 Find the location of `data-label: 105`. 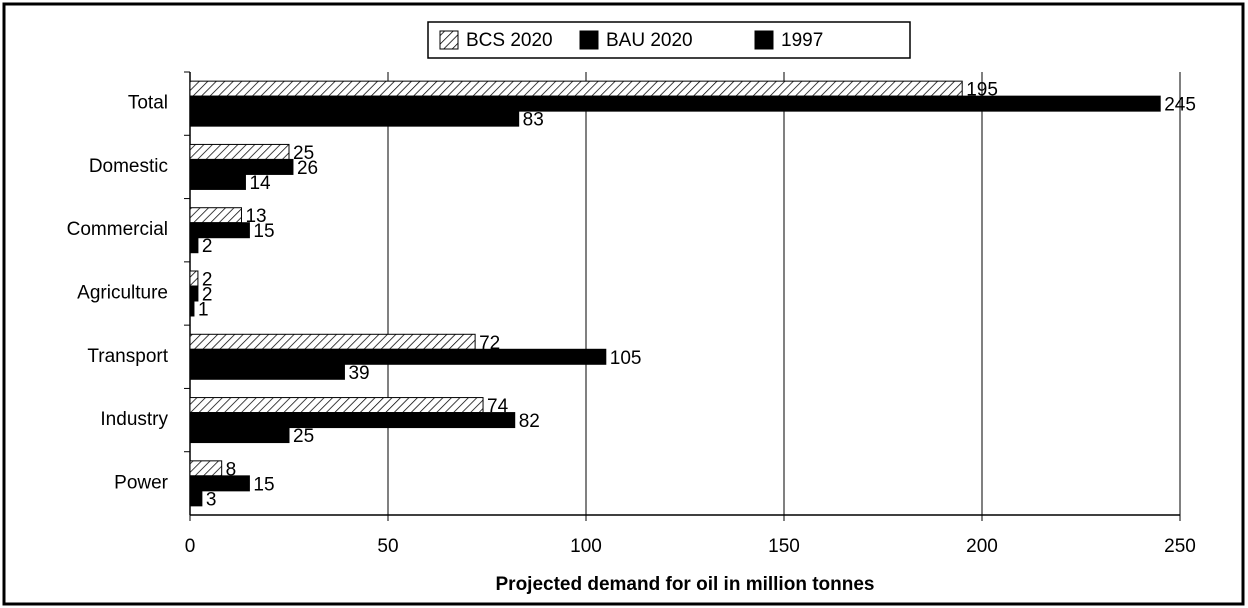

data-label: 105 is located at coordinates (626, 358).